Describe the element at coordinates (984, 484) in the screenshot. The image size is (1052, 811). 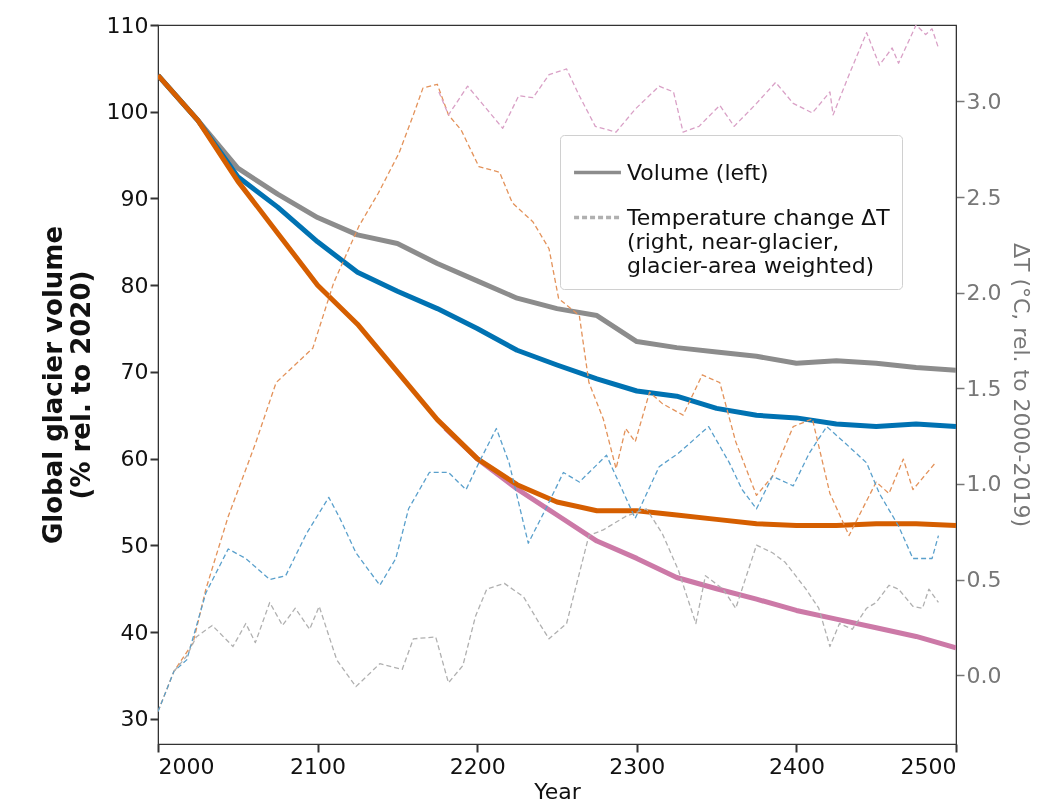
I see `y2-tick-label: 1.0` at that location.